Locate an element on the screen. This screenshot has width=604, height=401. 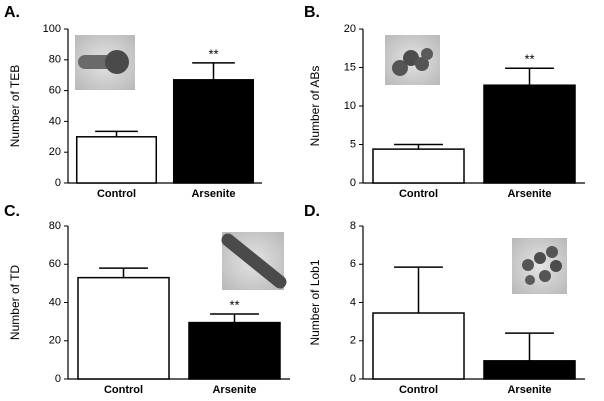
y-tick-label: 2 is located at coordinates (353, 341).